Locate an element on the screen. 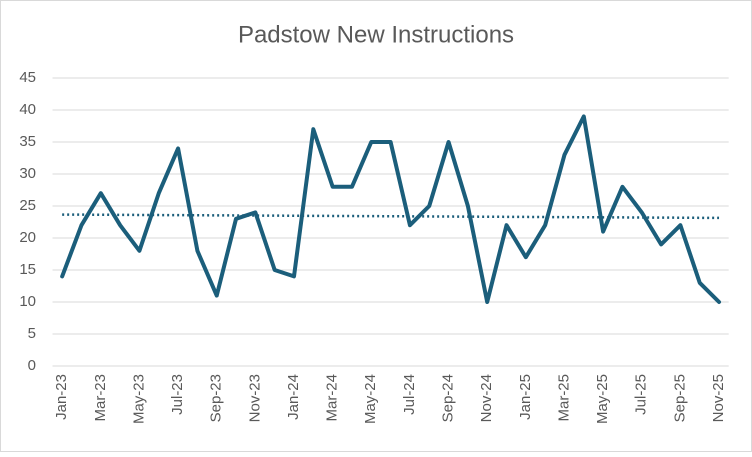 This screenshot has height=457, width=752. x-tick-label: Nov-23 is located at coordinates (254, 398).